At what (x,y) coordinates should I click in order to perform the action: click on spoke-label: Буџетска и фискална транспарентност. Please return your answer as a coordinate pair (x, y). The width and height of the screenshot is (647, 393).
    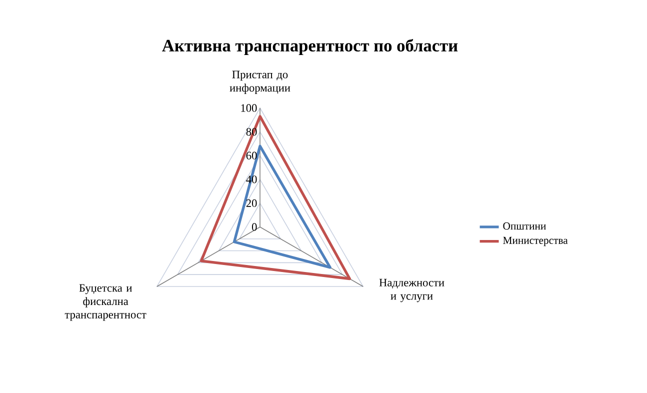
    Looking at the image, I should click on (105, 302).